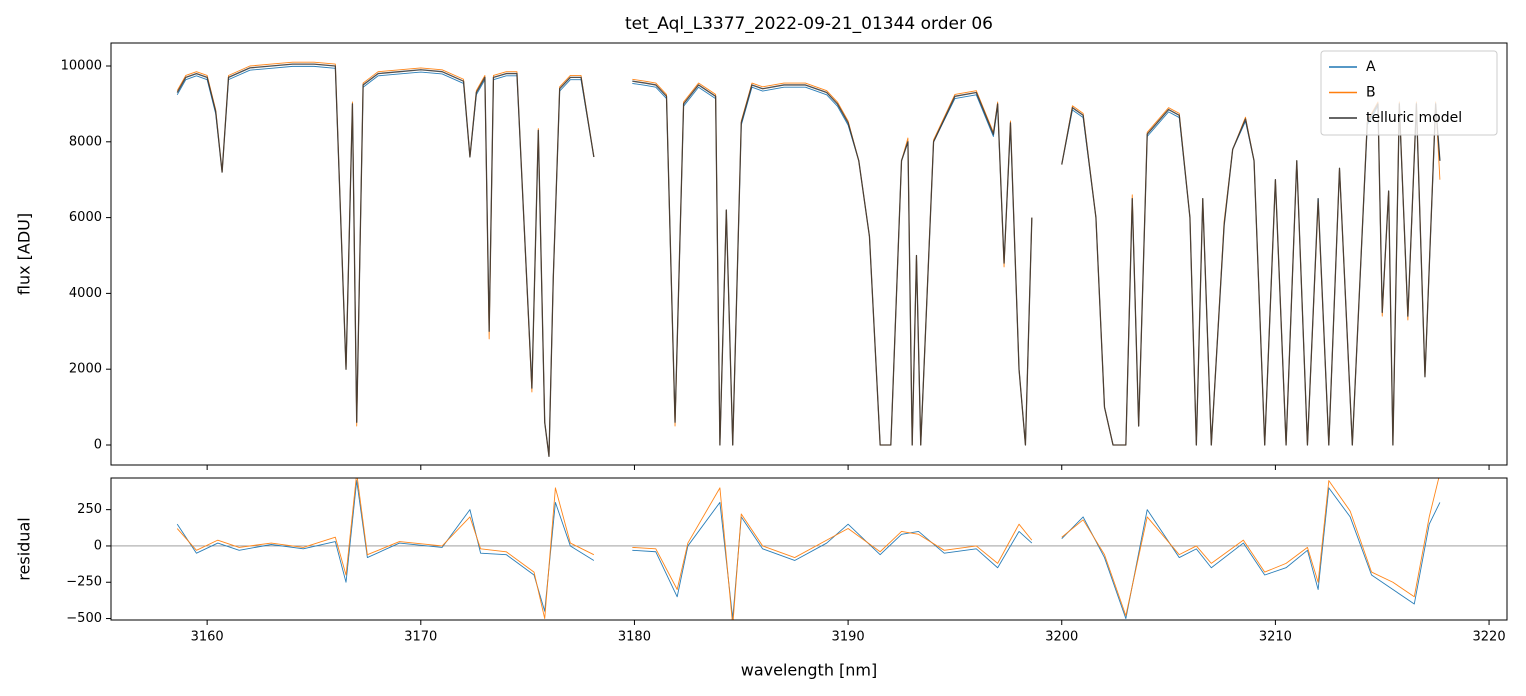 The width and height of the screenshot is (1526, 696). Describe the element at coordinates (85, 141) in the screenshot. I see `y-tick-label: 8000` at that location.